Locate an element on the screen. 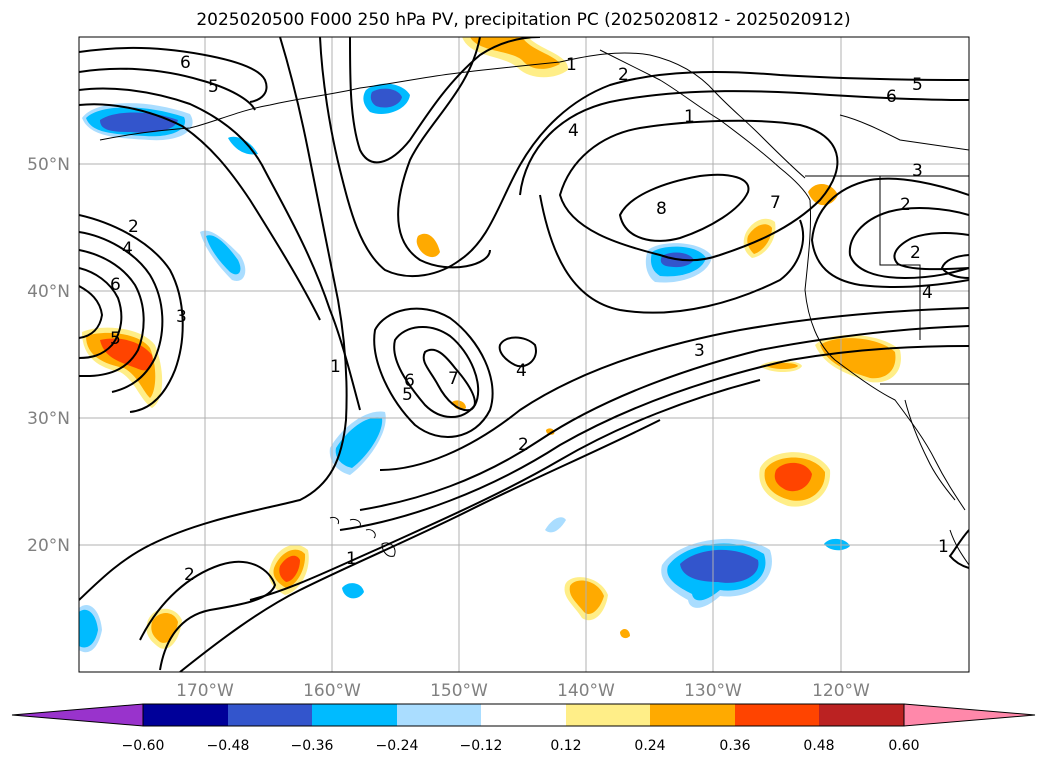  lon-labels: 170°W 160°W 150°W 140°W 130°W 120°W is located at coordinates (523, 691).